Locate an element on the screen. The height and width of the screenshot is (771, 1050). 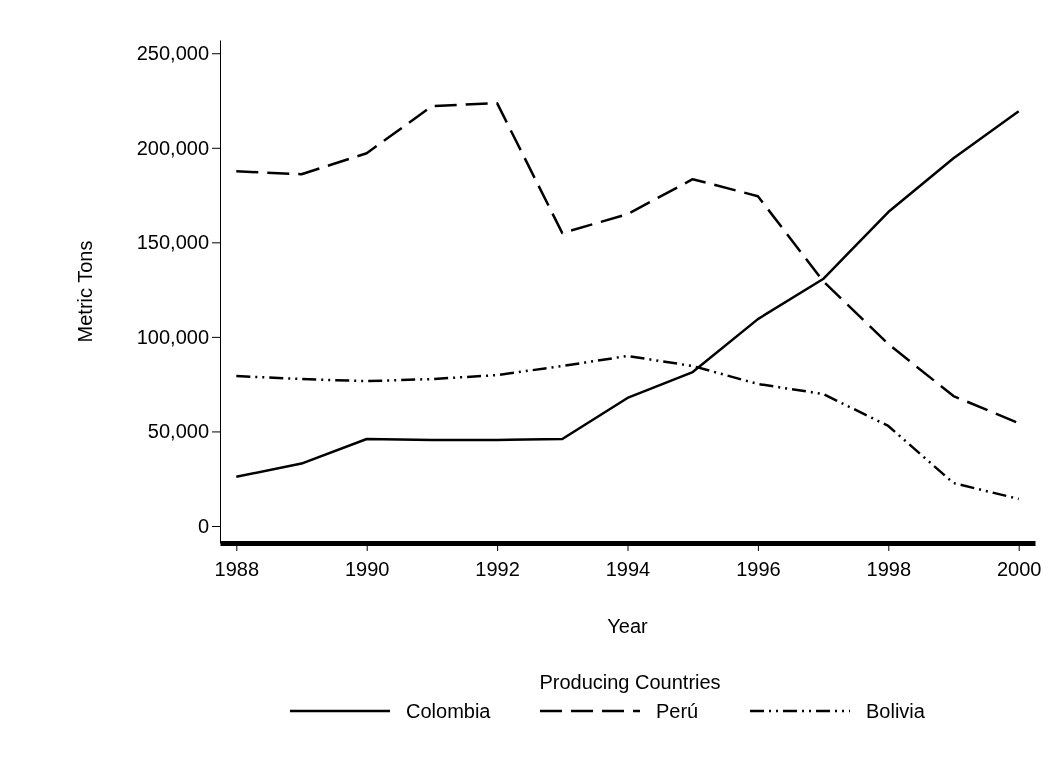
y-tick-label: 50,000 is located at coordinates (178, 431).